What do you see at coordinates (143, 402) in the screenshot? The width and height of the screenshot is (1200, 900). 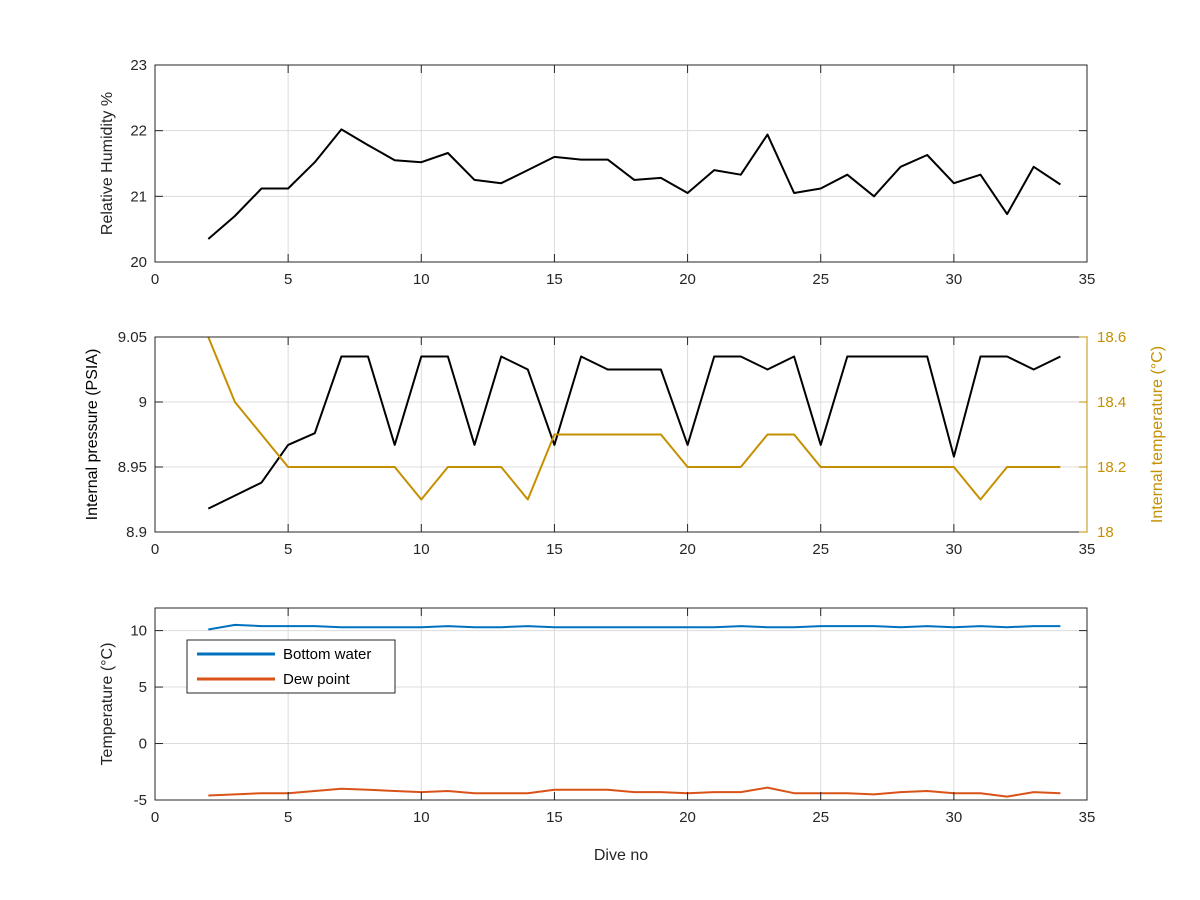 I see `y-tick-label: 9` at bounding box center [143, 402].